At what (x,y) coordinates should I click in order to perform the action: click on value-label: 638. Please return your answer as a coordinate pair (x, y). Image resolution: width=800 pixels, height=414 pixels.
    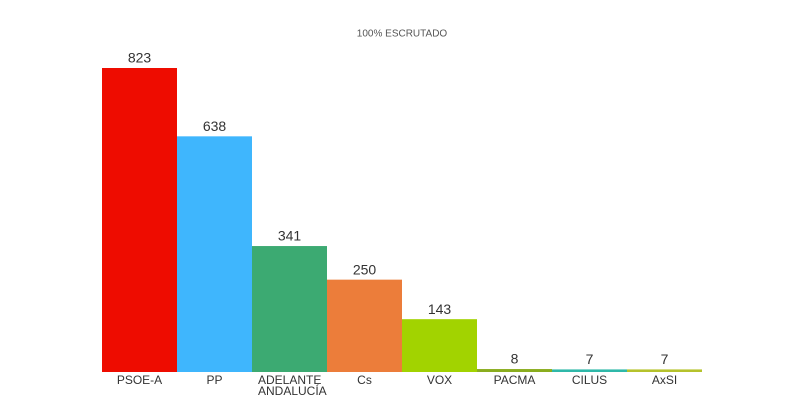
    Looking at the image, I should click on (215, 126).